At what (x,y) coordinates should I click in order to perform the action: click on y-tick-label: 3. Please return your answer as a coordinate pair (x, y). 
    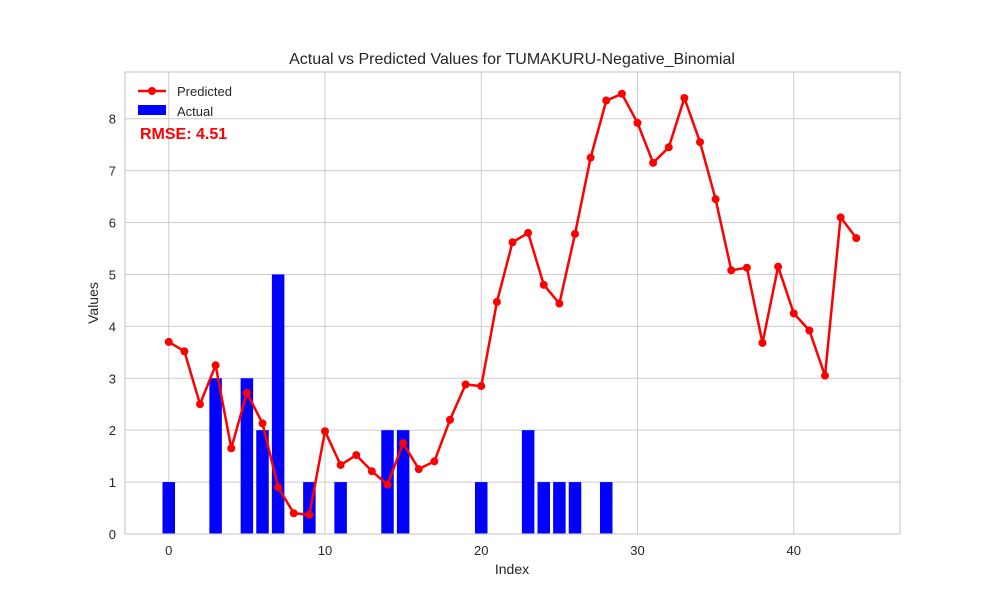
    Looking at the image, I should click on (112, 378).